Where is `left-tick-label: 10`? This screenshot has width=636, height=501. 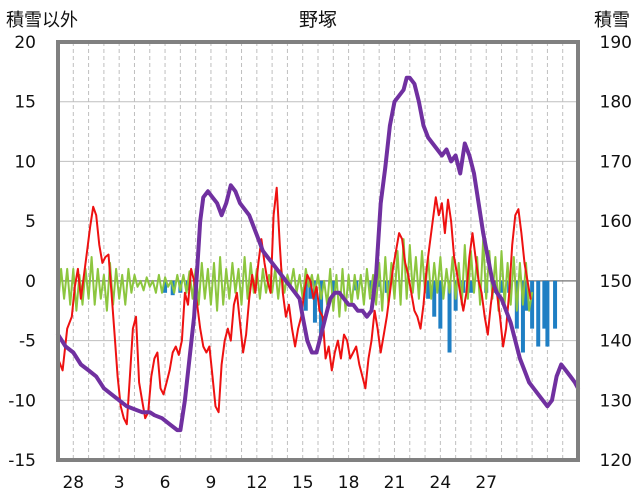 left-tick-label: 10 is located at coordinates (25, 162).